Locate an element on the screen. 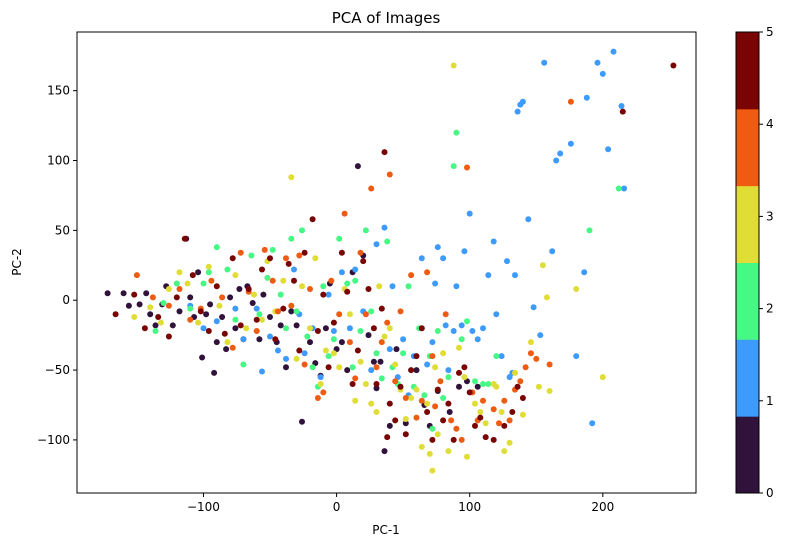  y-tick-label: −50 is located at coordinates (57, 370).